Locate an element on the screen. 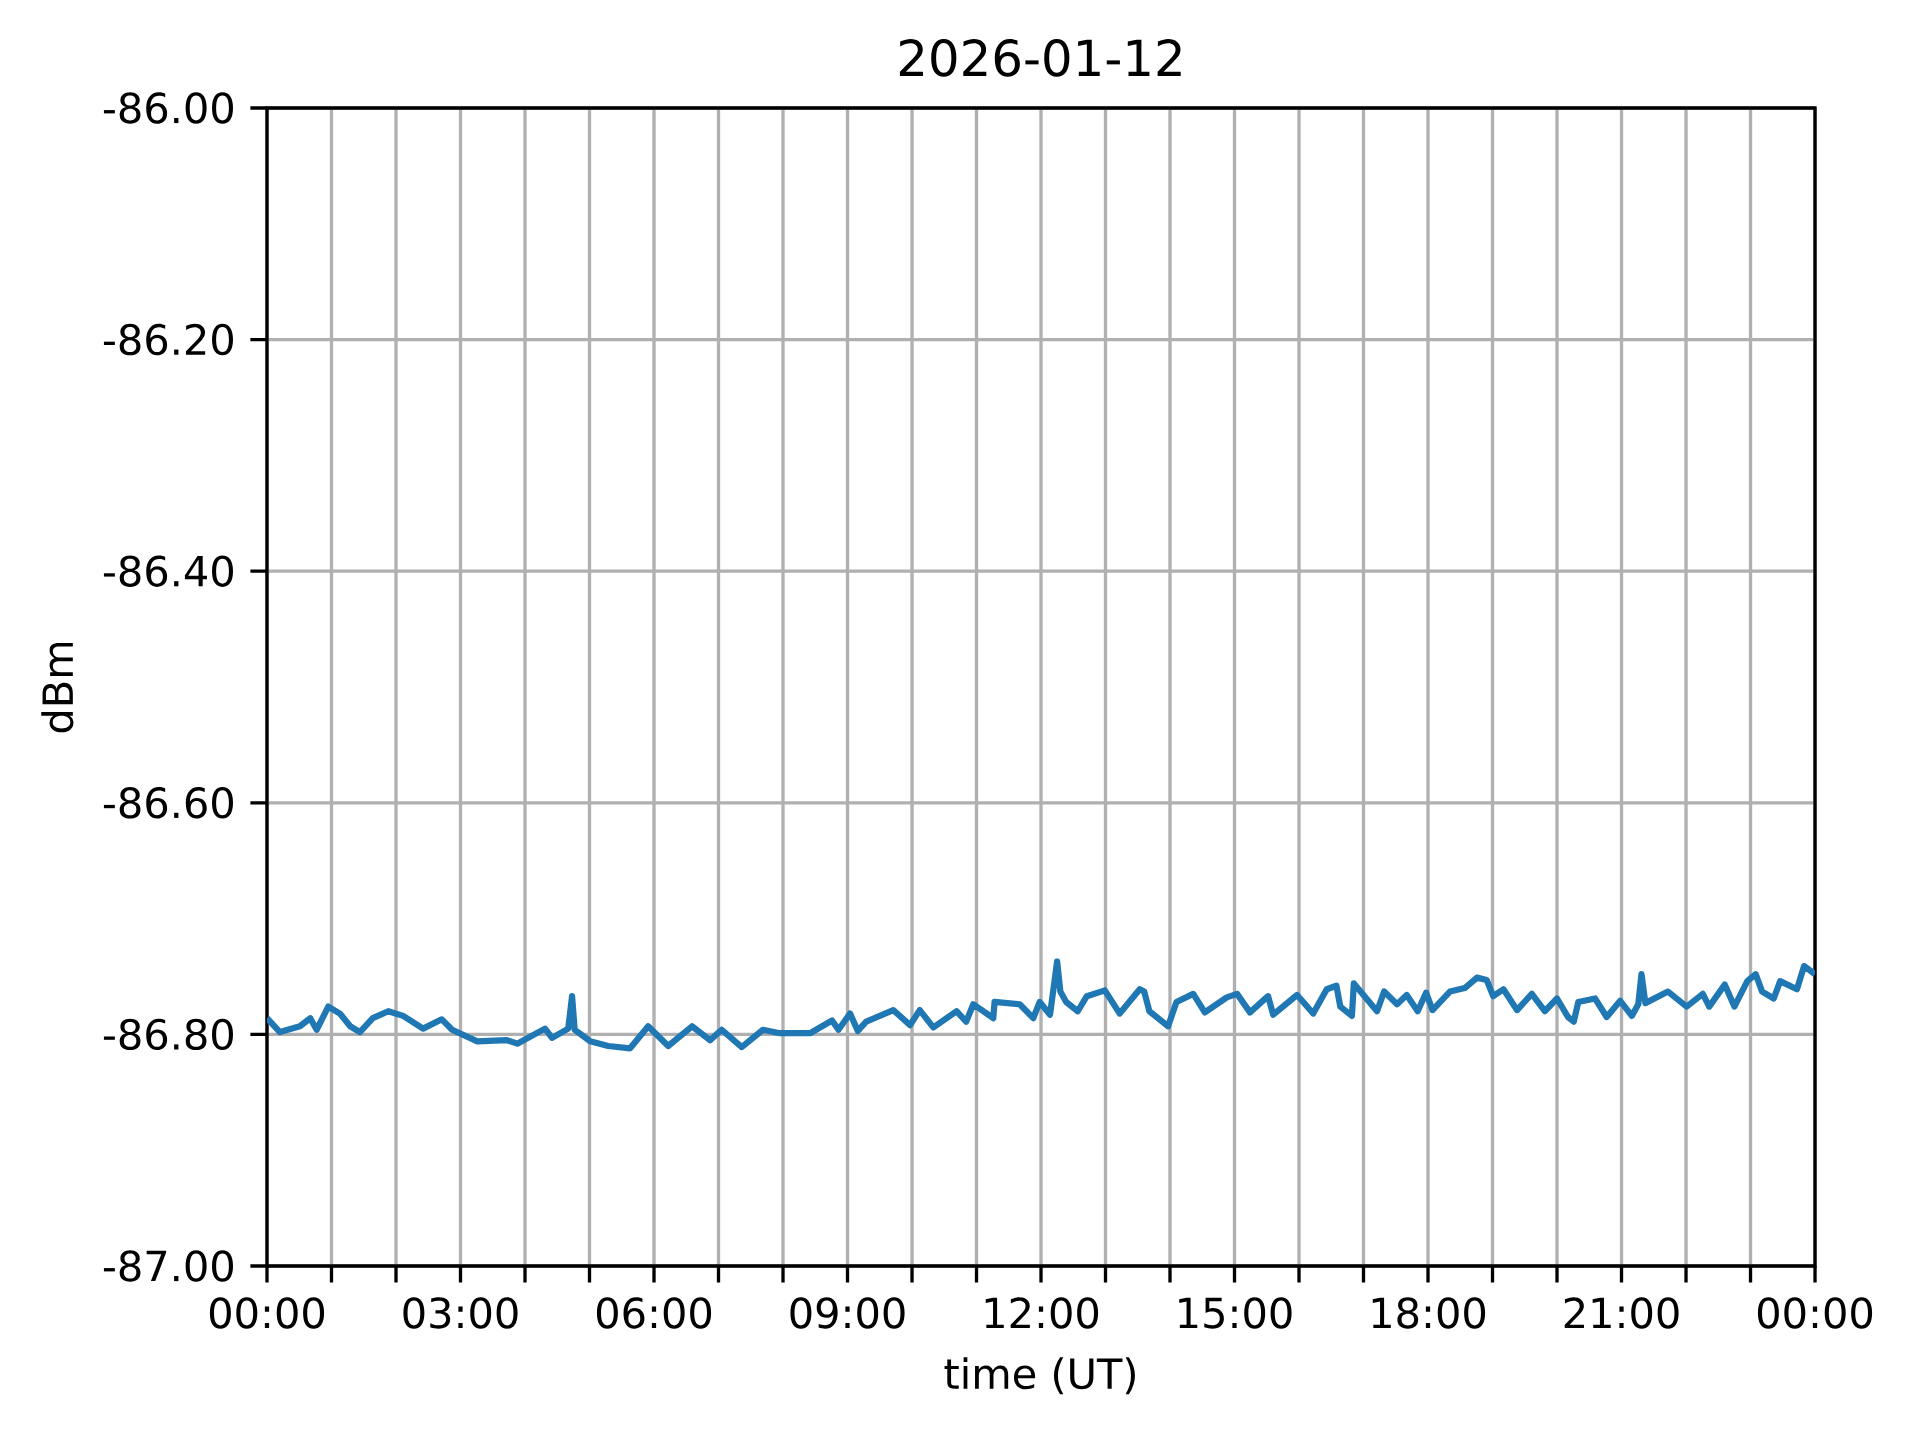  y-axis-title: dBm is located at coordinates (57, 687).